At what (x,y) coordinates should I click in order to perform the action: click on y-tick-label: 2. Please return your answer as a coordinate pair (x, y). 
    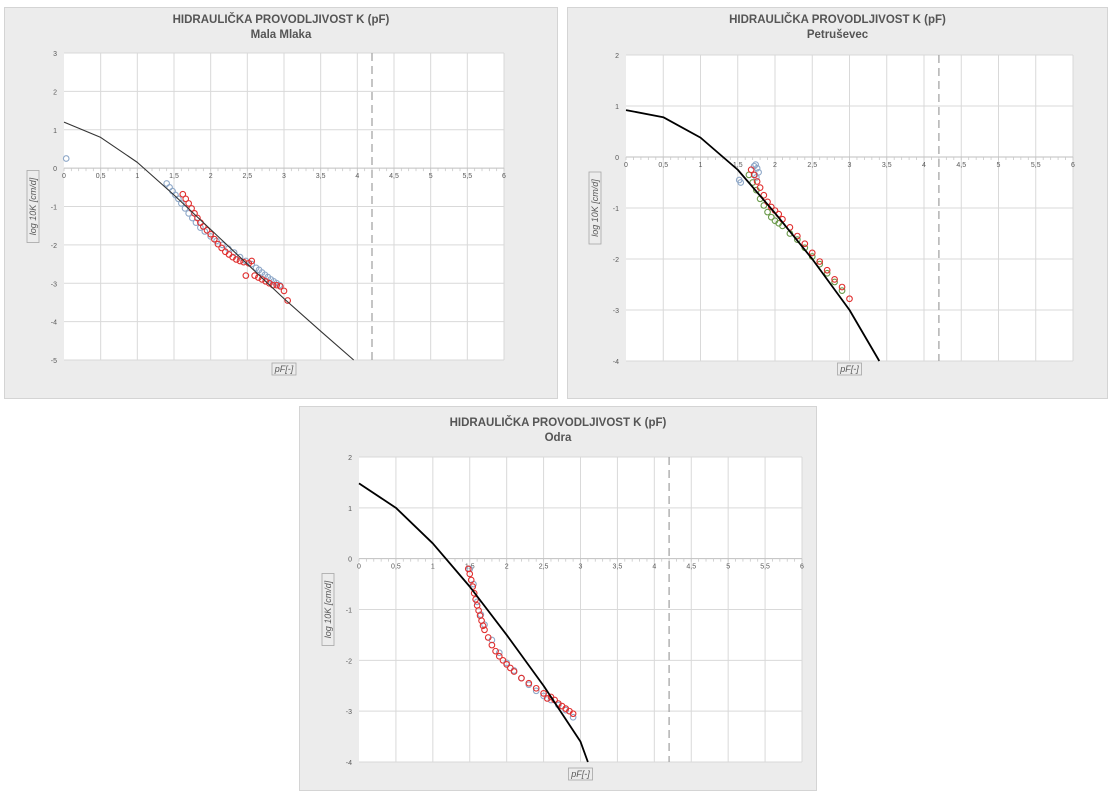
    Looking at the image, I should click on (350, 458).